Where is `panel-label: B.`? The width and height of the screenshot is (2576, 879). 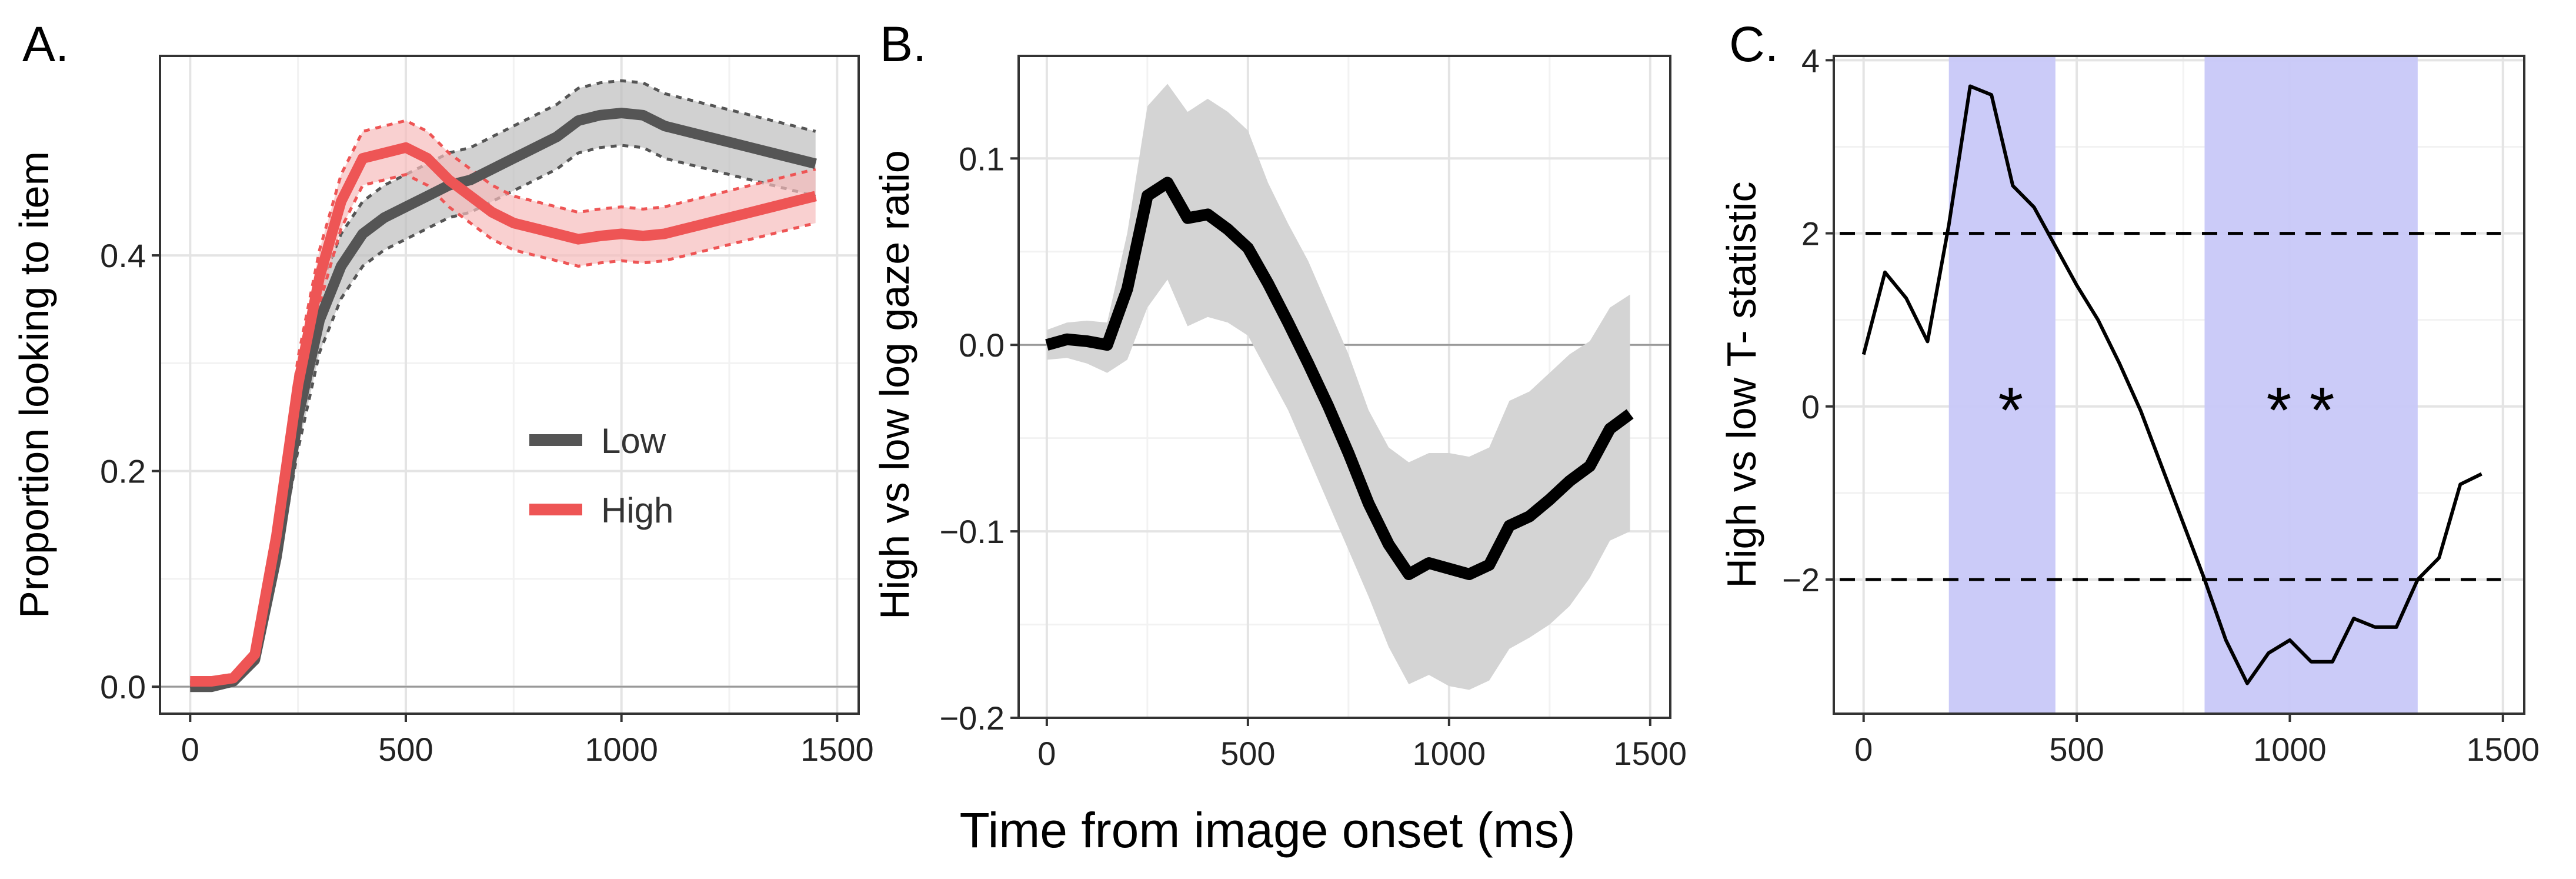 panel-label: B. is located at coordinates (903, 44).